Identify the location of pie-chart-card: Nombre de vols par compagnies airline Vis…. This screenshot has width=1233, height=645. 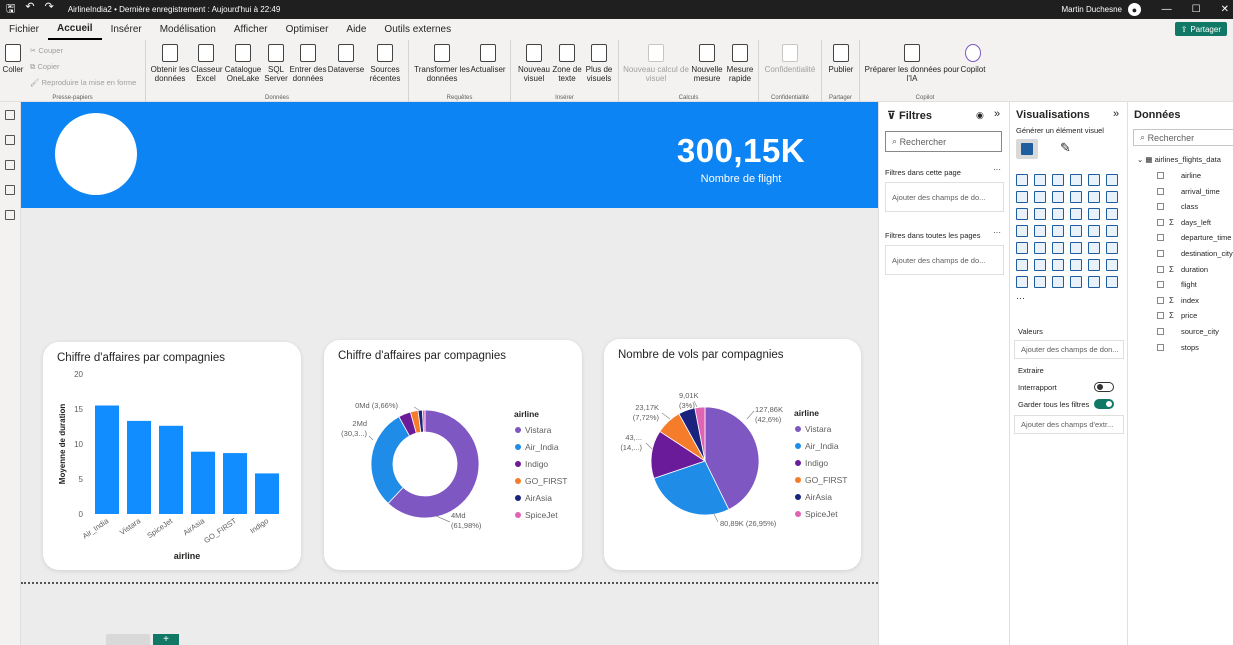
(732, 454).